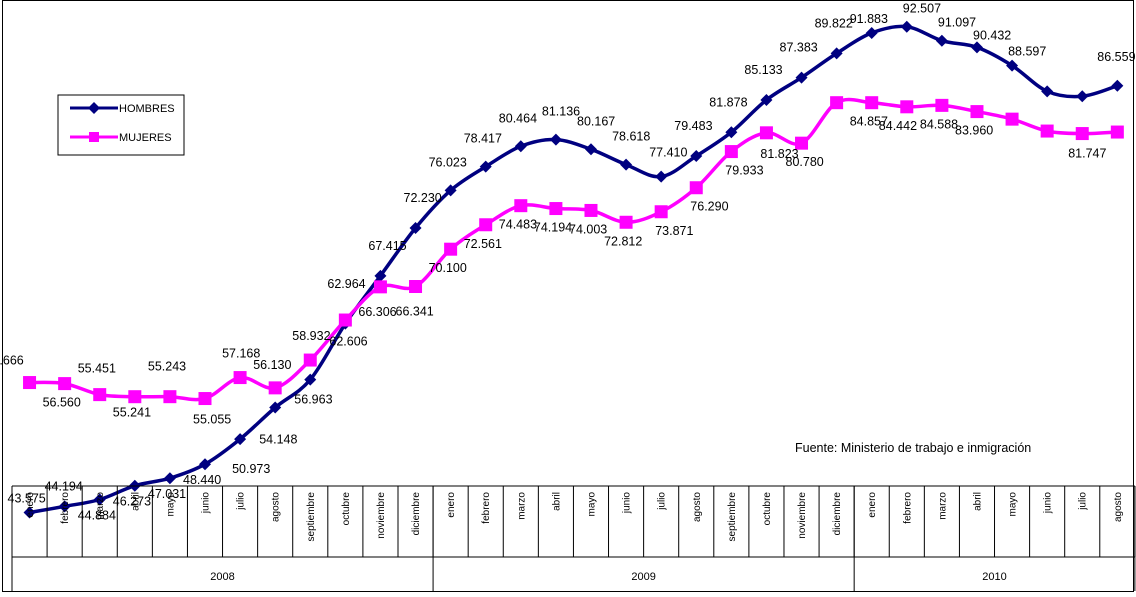  What do you see at coordinates (1083, 501) in the screenshot?
I see `month-label-30: julio` at bounding box center [1083, 501].